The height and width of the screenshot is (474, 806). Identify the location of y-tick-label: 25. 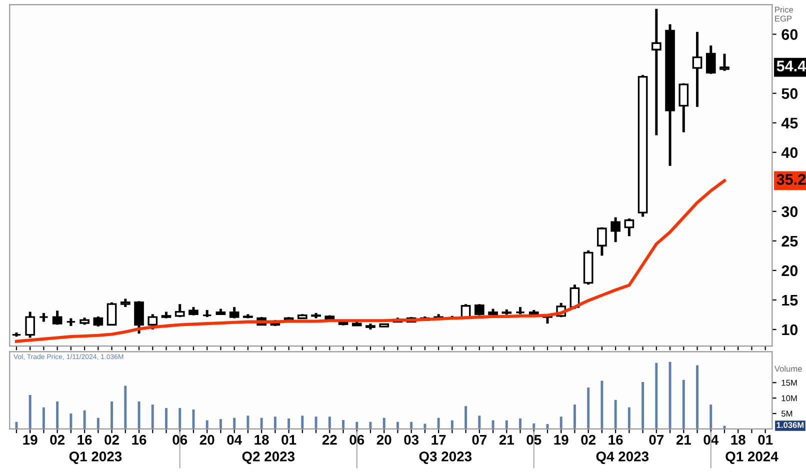
(790, 241).